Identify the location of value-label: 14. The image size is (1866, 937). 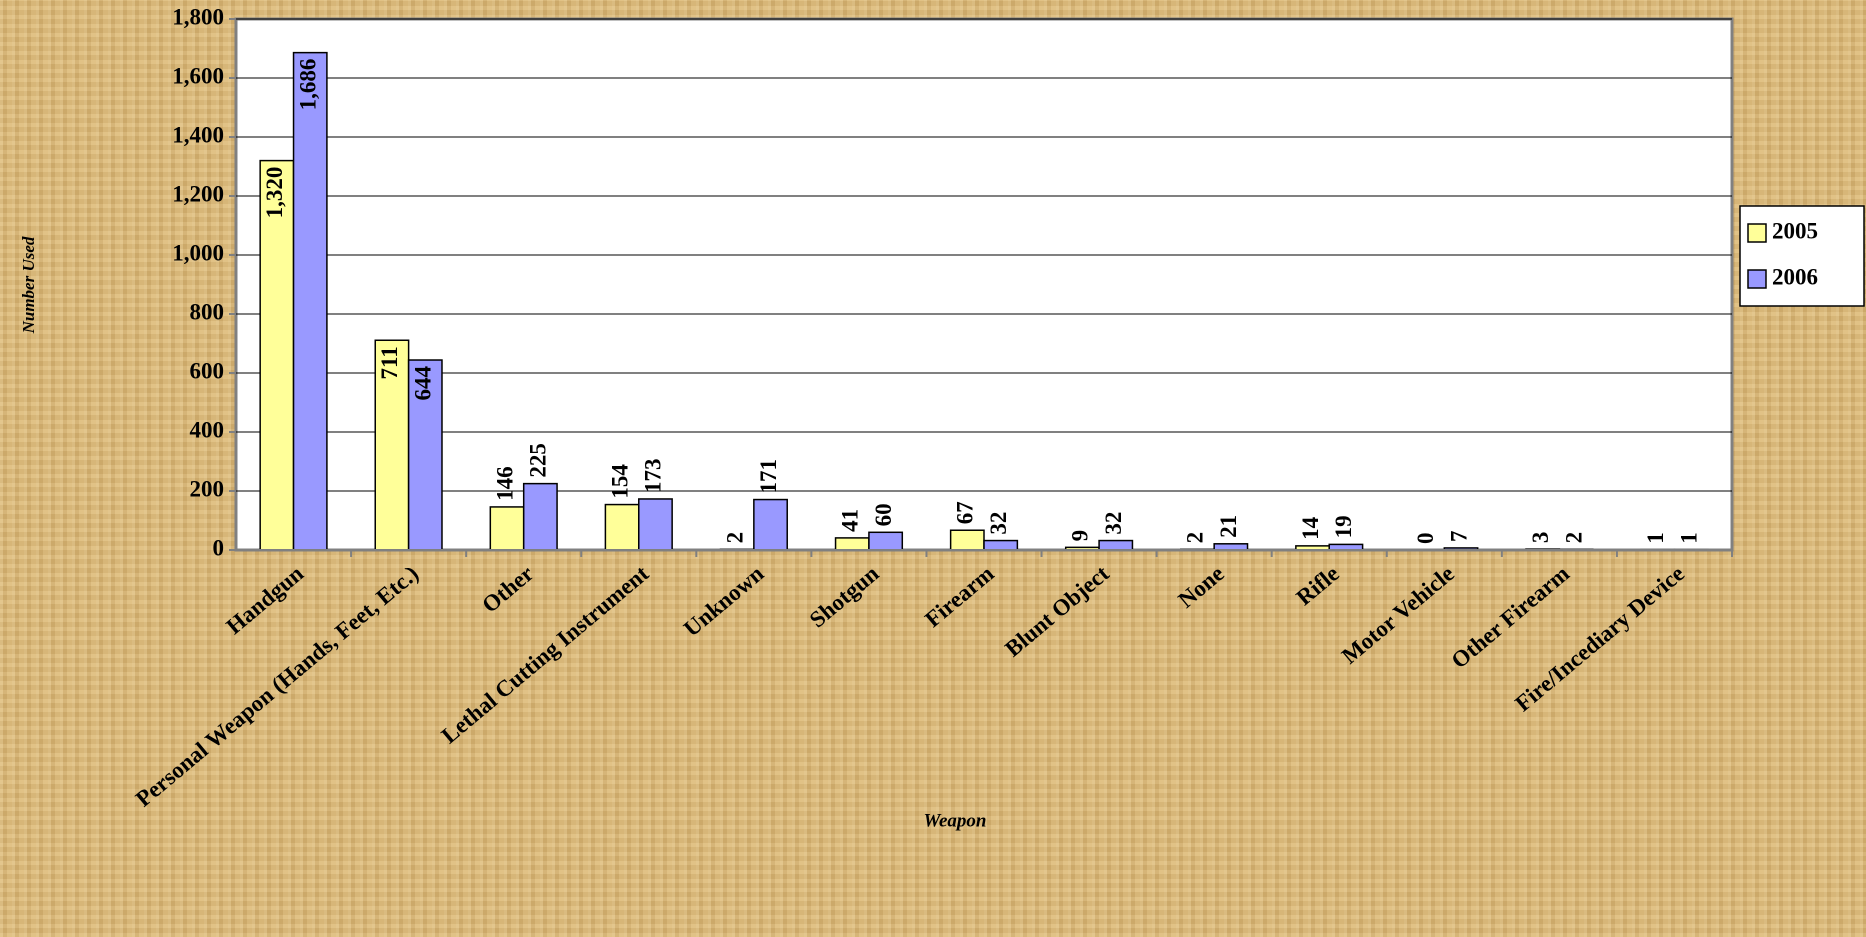
(1310, 528).